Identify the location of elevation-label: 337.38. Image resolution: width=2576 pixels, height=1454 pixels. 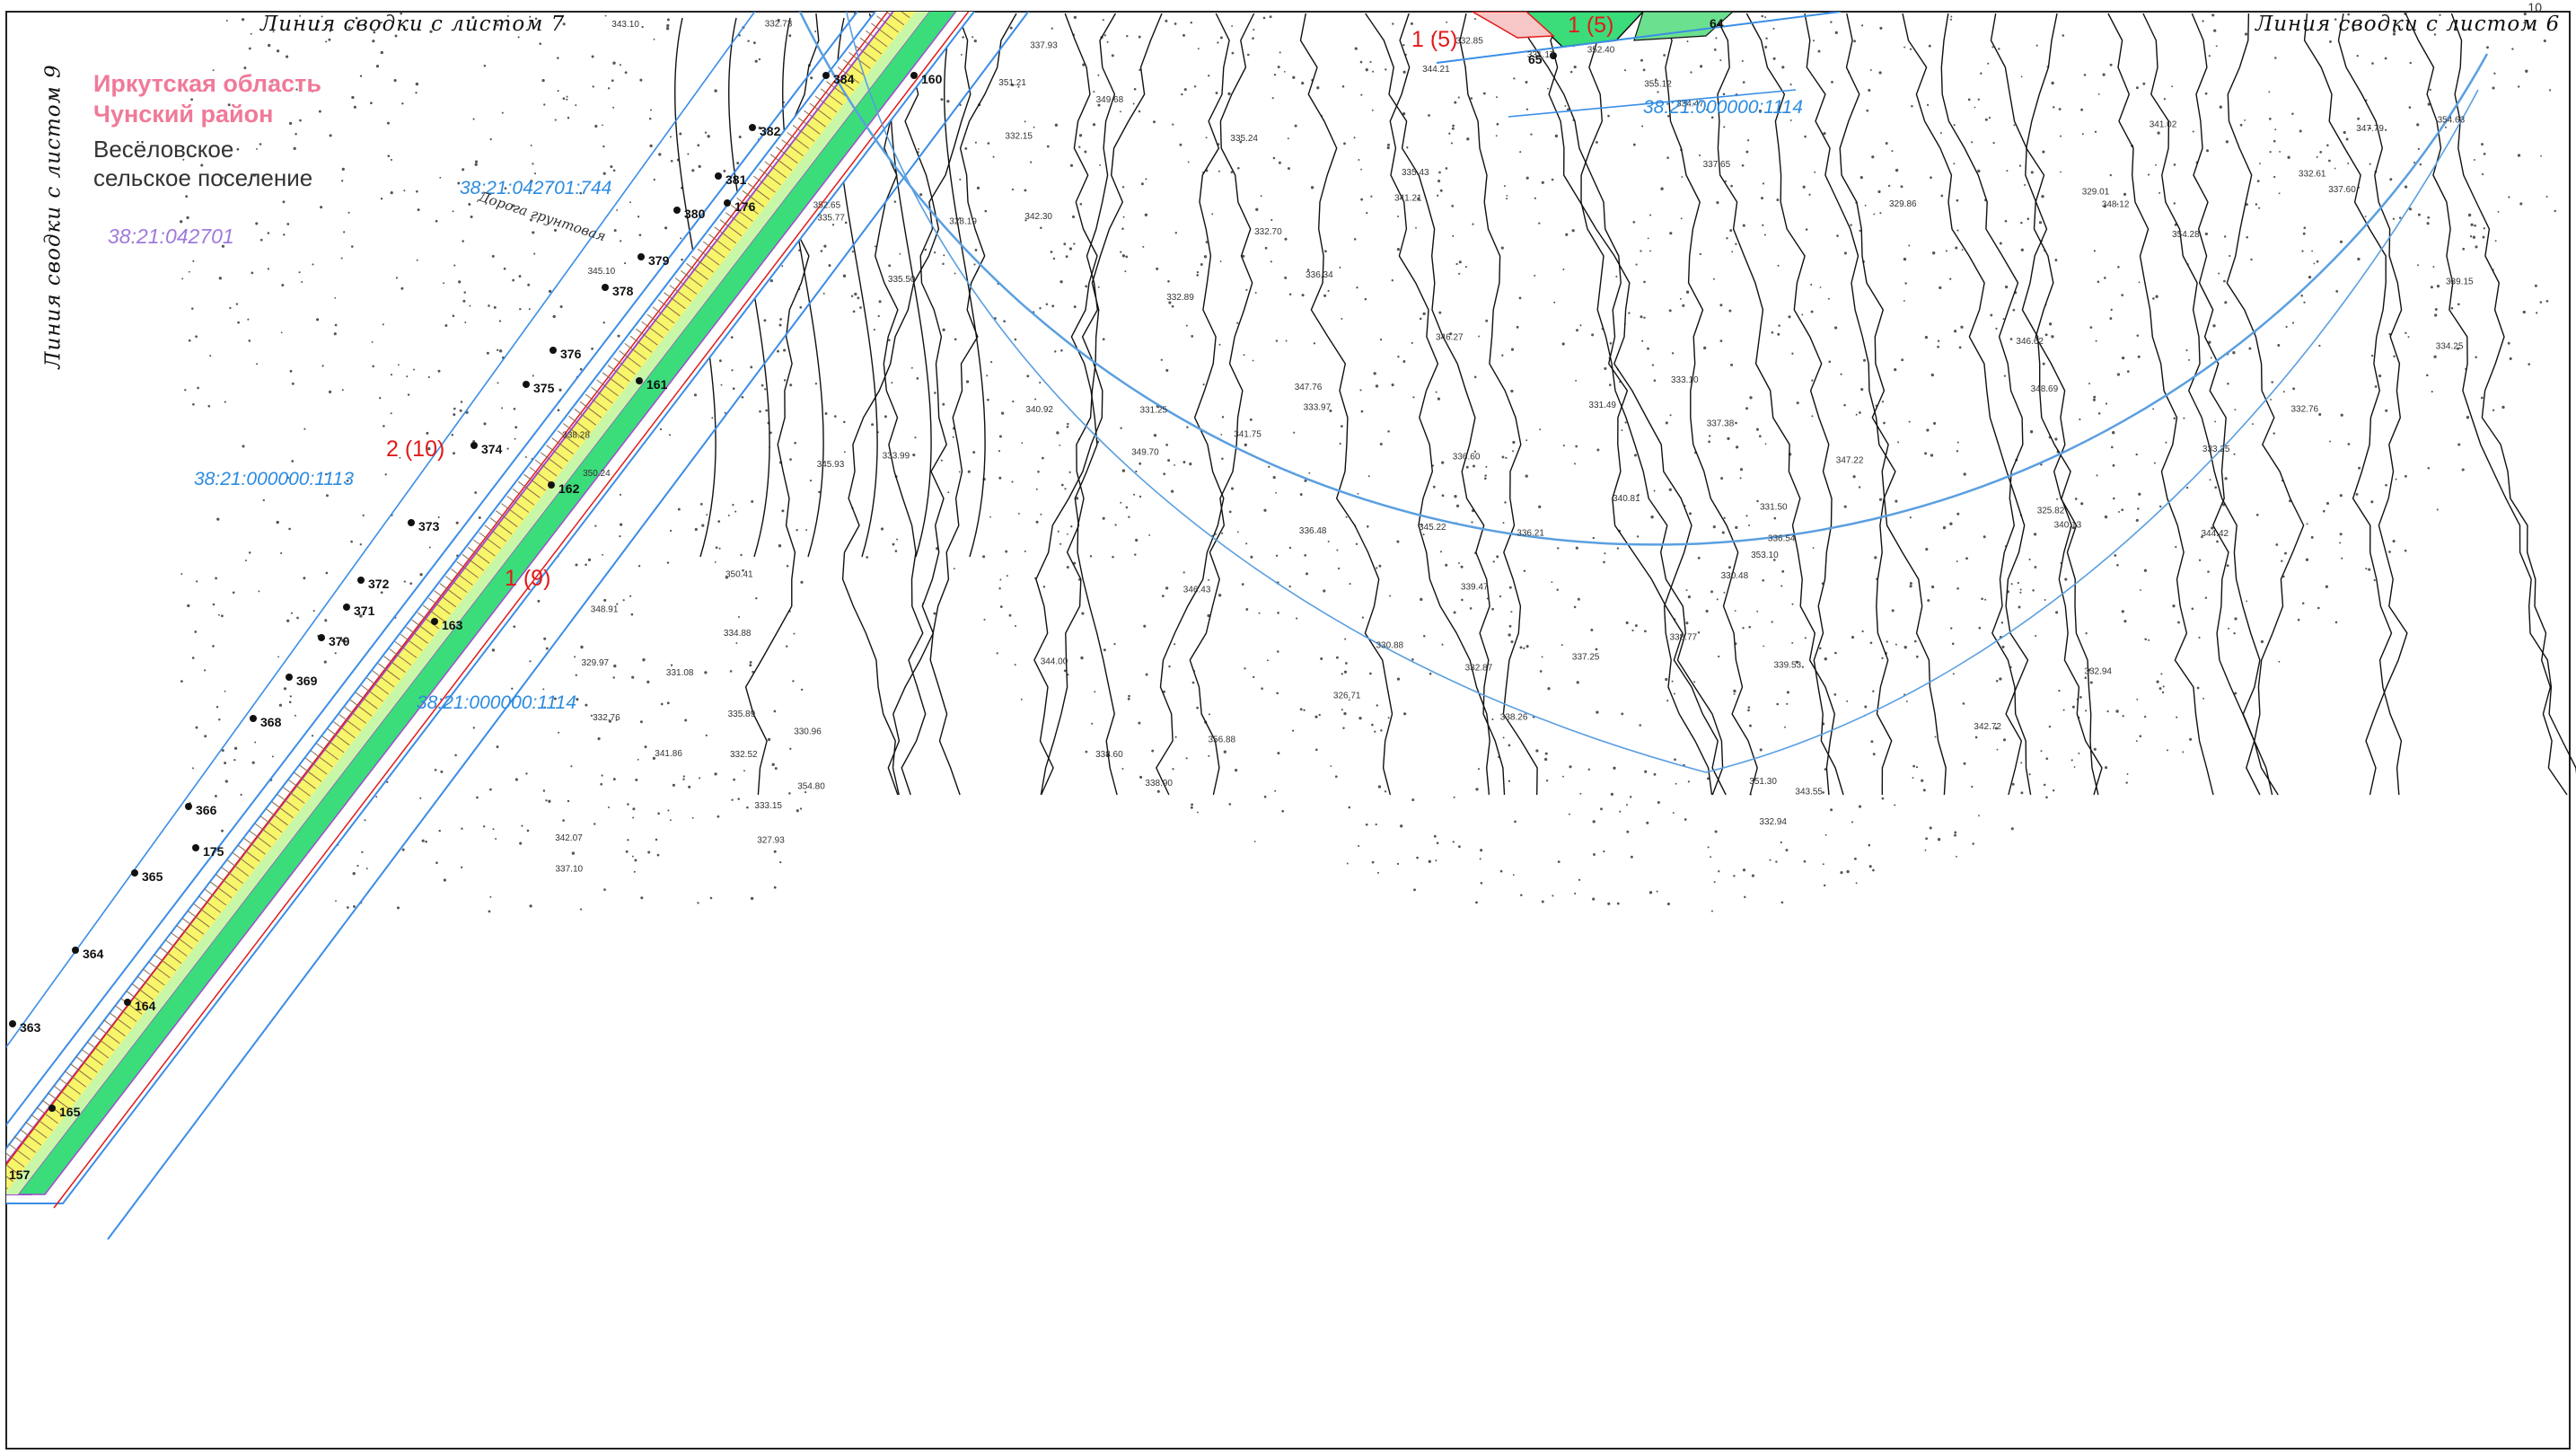
(1721, 423).